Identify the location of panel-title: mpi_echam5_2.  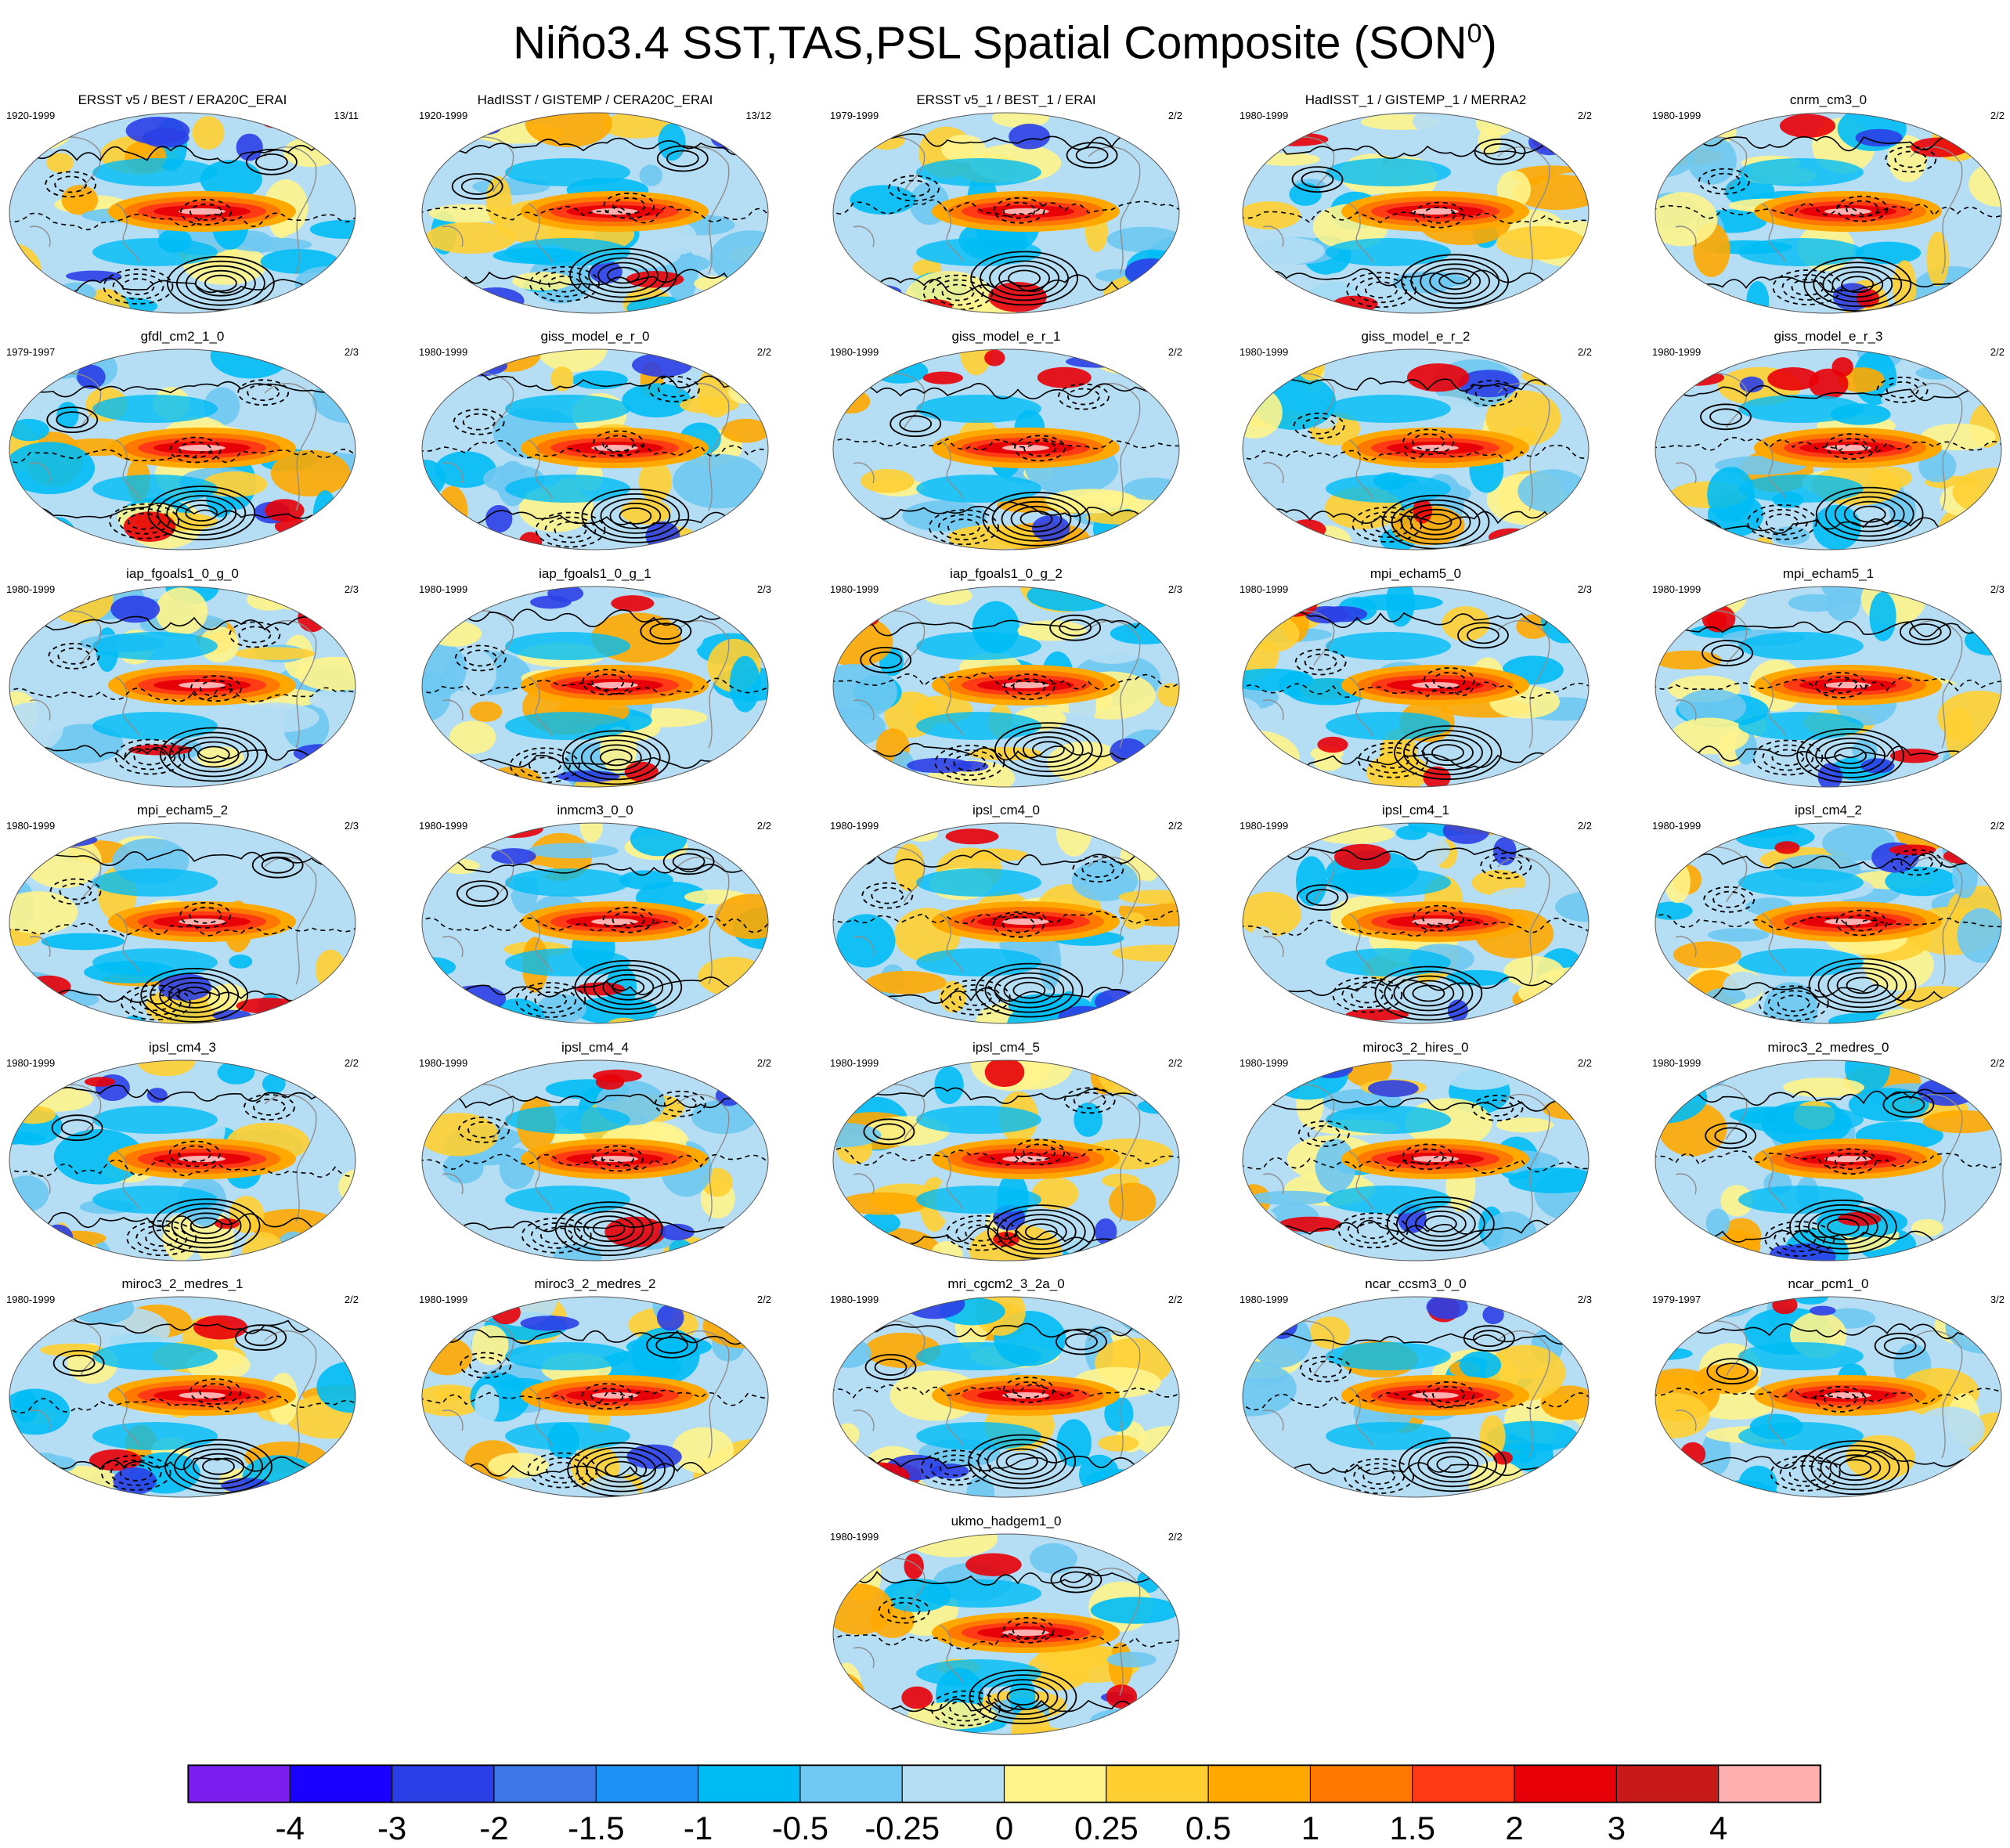
(182, 810).